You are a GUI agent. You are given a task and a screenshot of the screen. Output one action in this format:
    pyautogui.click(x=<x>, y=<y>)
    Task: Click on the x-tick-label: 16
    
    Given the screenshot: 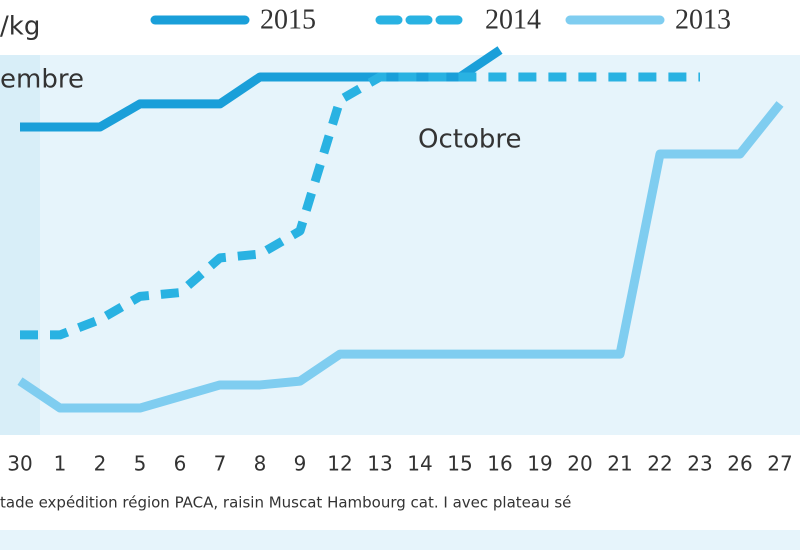 What is the action you would take?
    pyautogui.click(x=499, y=464)
    